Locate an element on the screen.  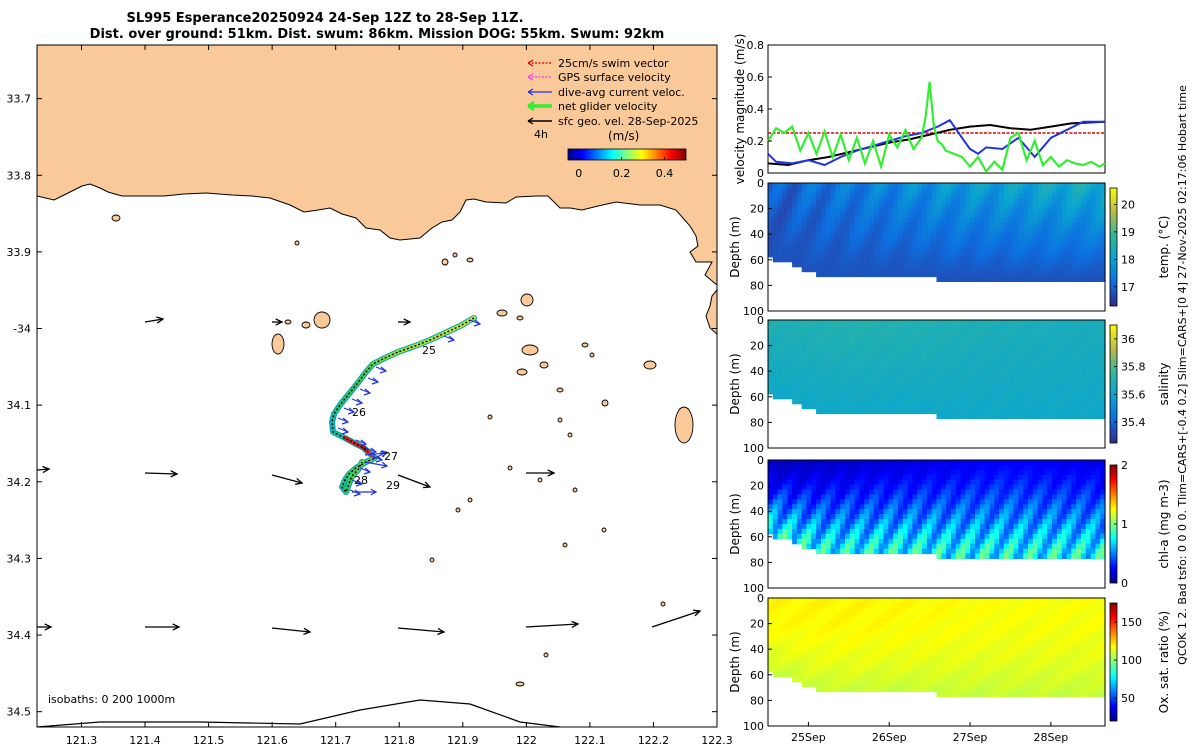
current-vector-head is located at coordinates (367, 471).